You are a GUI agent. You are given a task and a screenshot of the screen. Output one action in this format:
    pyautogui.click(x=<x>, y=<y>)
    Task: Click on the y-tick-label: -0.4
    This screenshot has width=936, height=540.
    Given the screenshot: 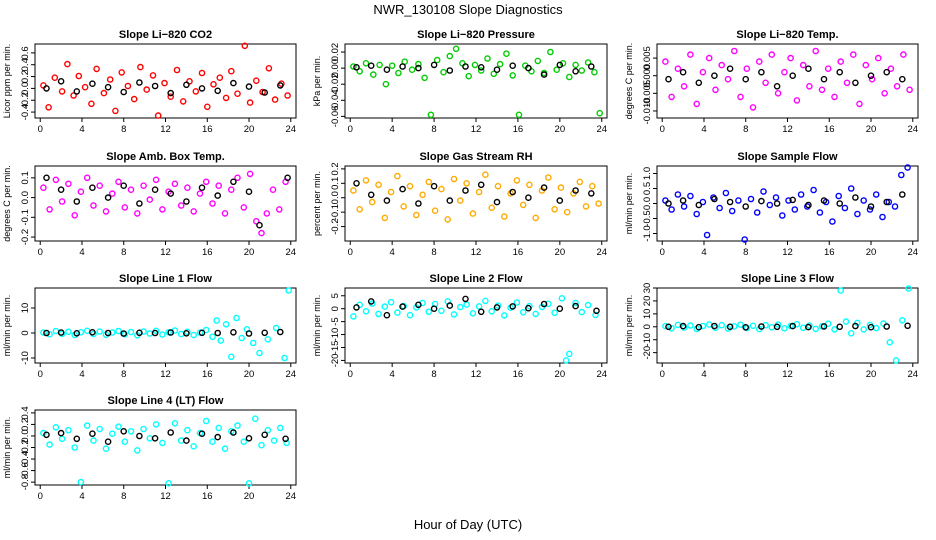 What is the action you would take?
    pyautogui.click(x=25, y=459)
    